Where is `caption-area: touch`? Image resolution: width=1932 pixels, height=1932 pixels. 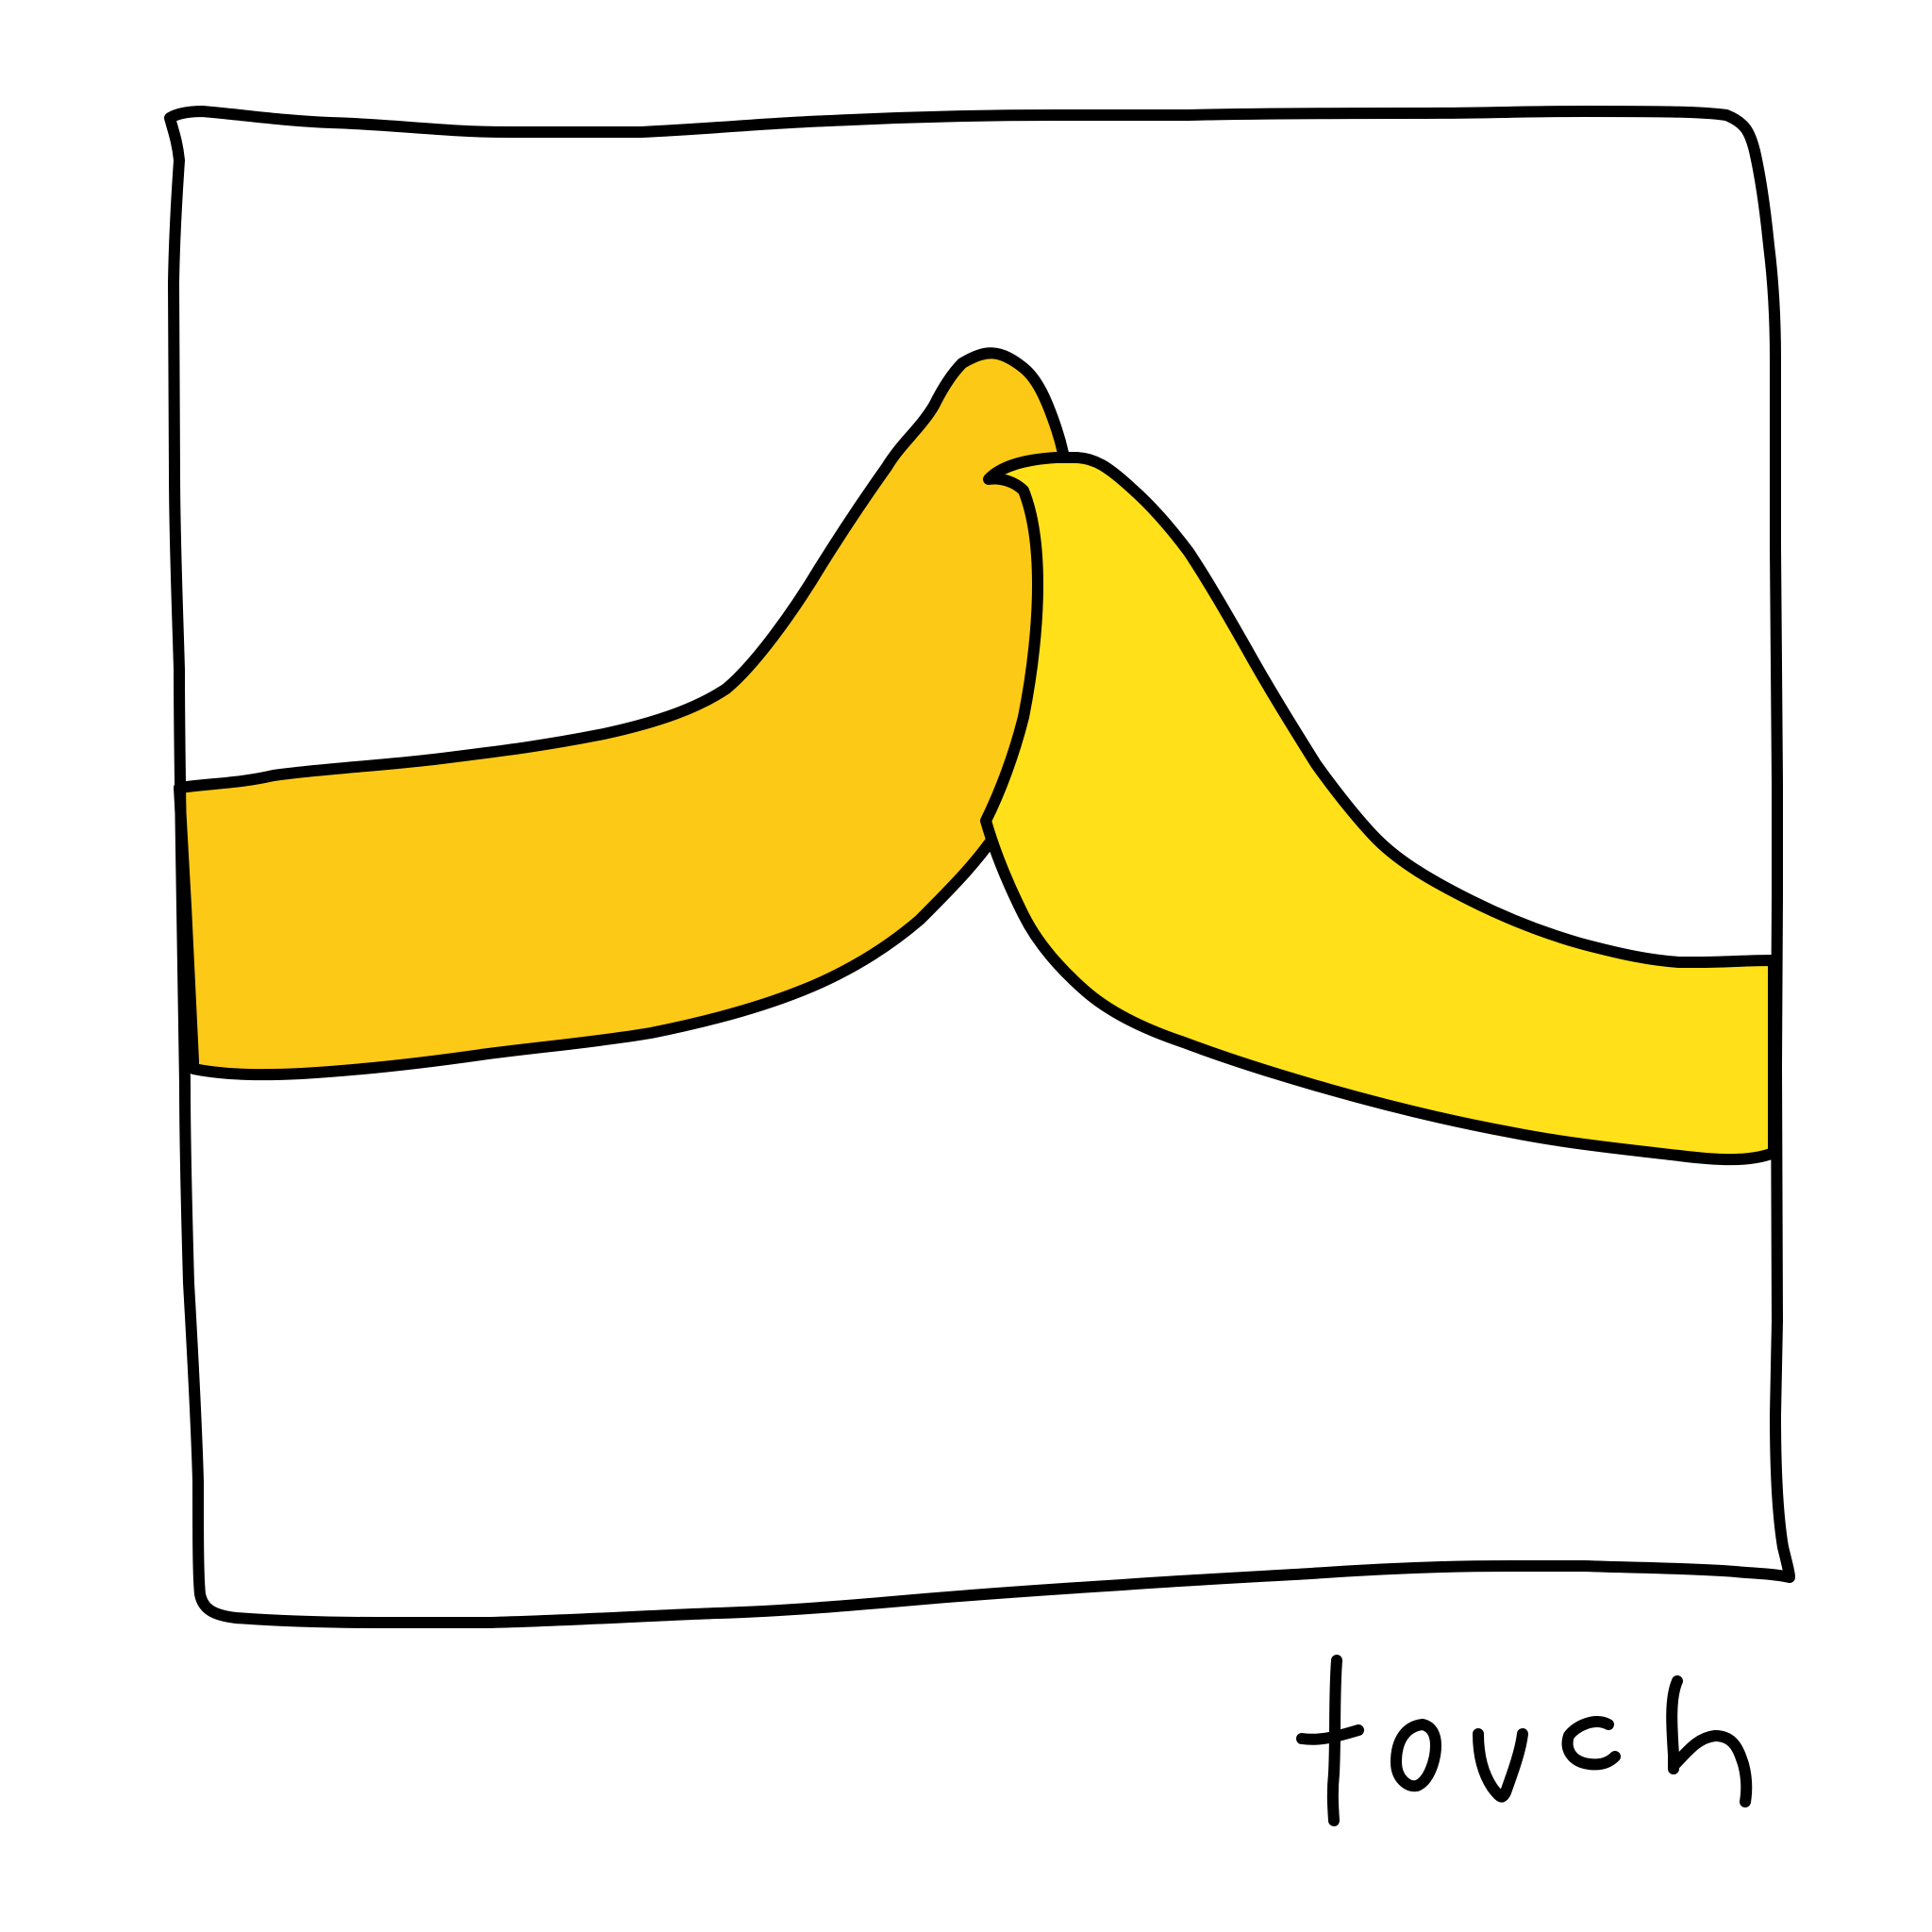
caption-area: touch is located at coordinates (1537, 1731).